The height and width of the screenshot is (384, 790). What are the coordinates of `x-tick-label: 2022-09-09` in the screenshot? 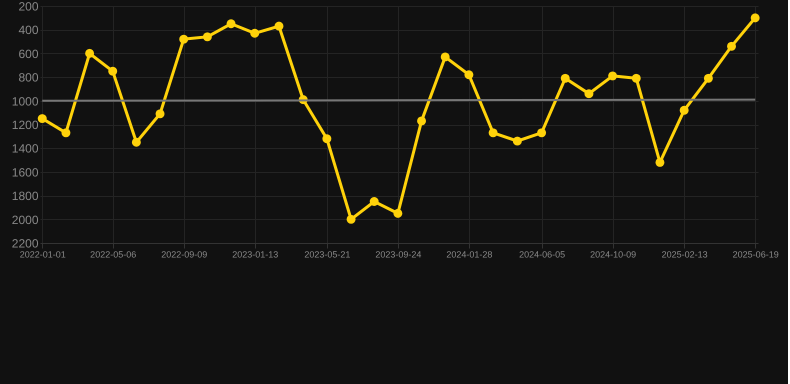 It's located at (184, 255).